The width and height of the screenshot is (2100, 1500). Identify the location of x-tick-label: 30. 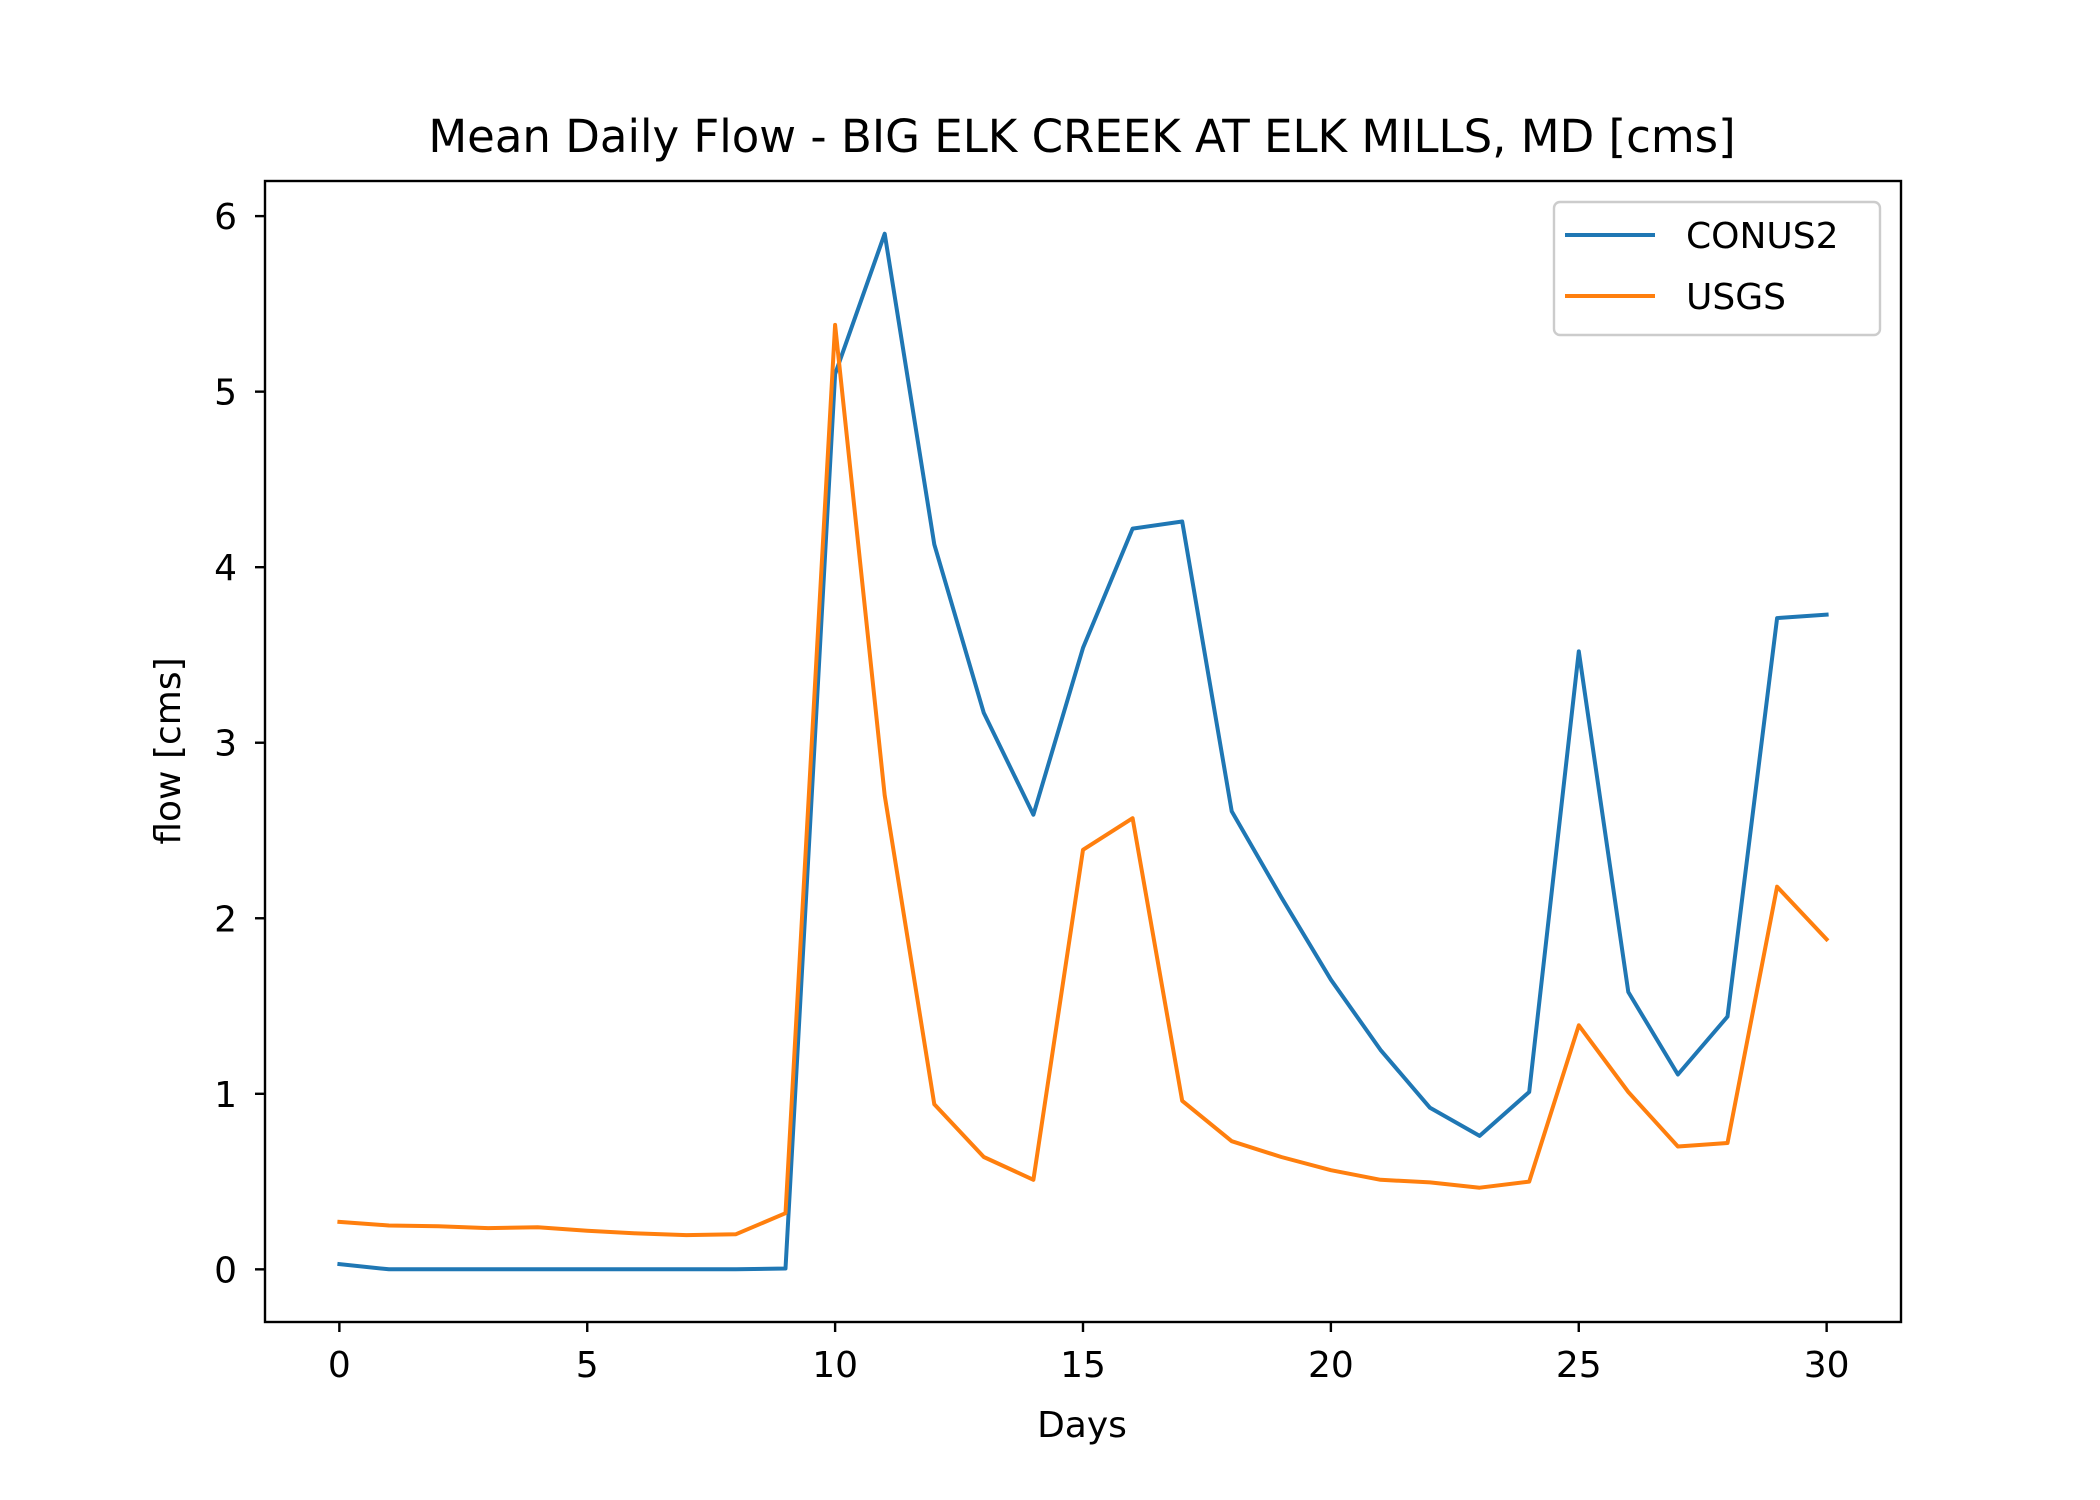
(1827, 1365).